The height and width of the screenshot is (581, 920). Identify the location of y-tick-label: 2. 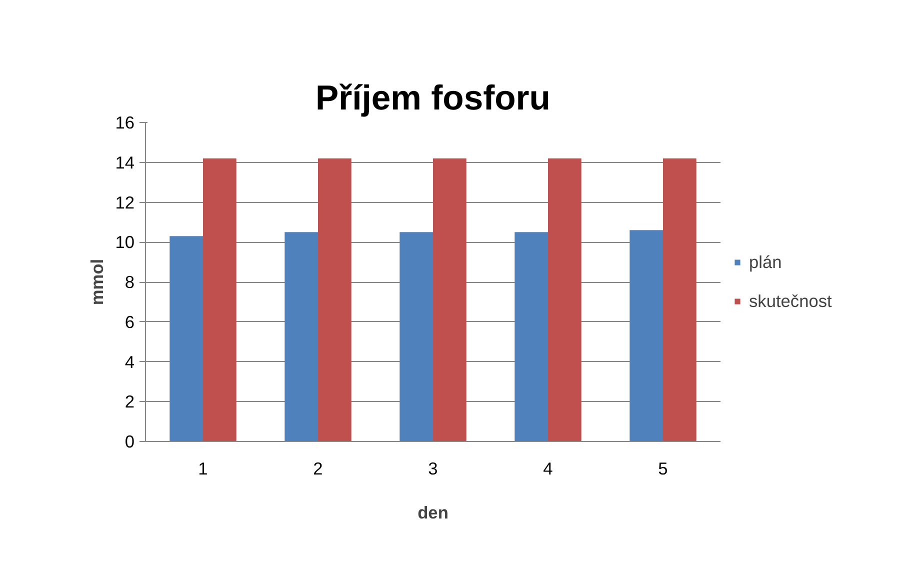
(129, 402).